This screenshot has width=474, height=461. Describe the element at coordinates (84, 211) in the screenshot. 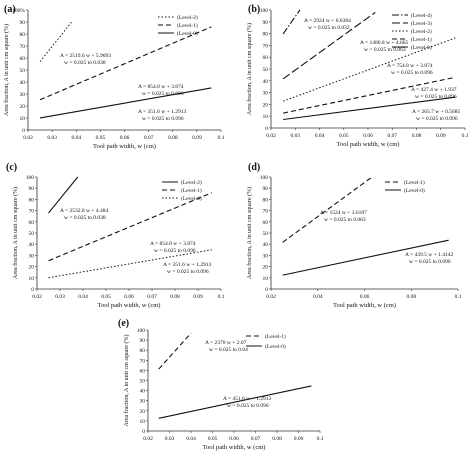

I see `equation-label: A = 2532.8 w + 4.484` at that location.